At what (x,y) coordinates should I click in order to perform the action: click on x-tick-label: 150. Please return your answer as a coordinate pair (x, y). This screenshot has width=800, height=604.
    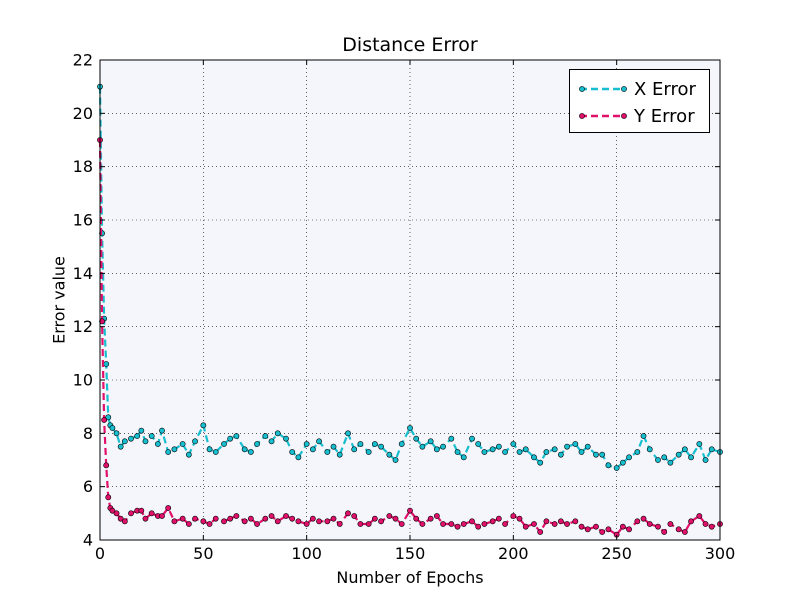
    Looking at the image, I should click on (410, 553).